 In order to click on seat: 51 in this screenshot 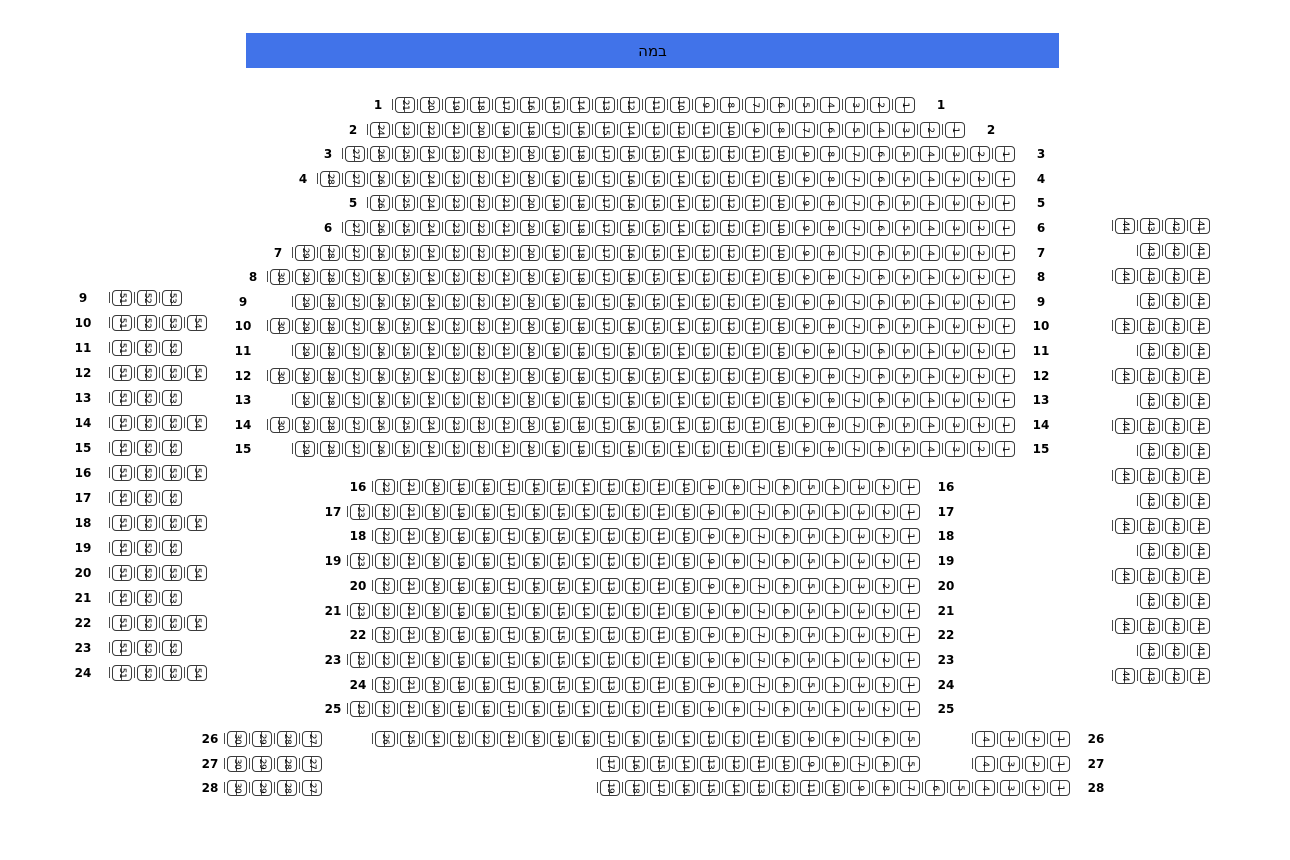, I will do `click(120, 373)`.